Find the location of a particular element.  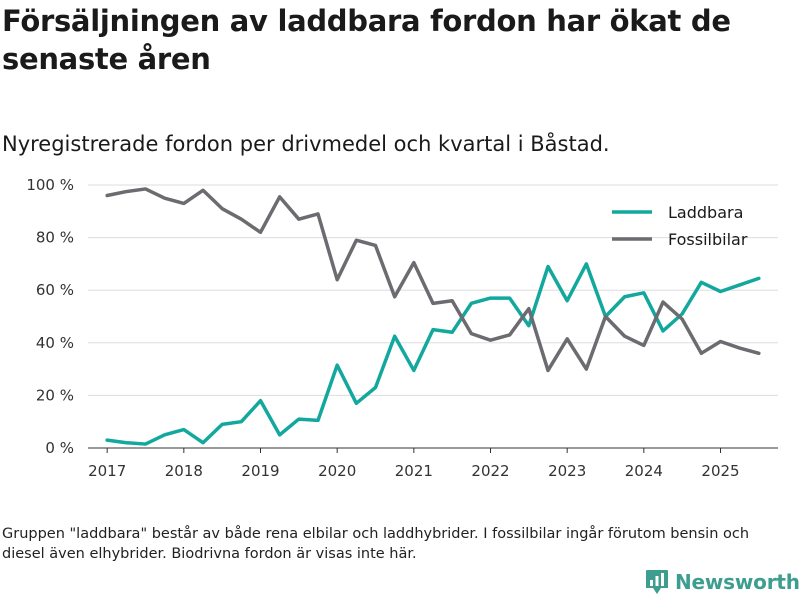

x-tick-label: 2019 is located at coordinates (260, 471).